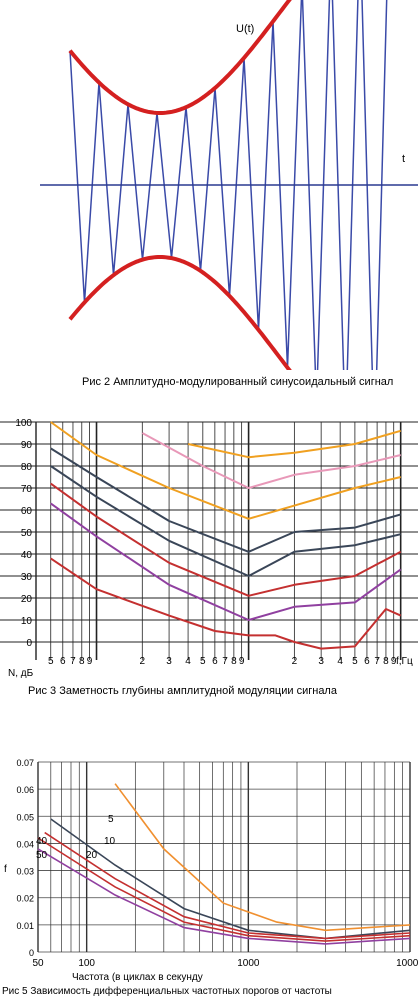  What do you see at coordinates (42, 855) in the screenshot?
I see `series-label: 50` at bounding box center [42, 855].